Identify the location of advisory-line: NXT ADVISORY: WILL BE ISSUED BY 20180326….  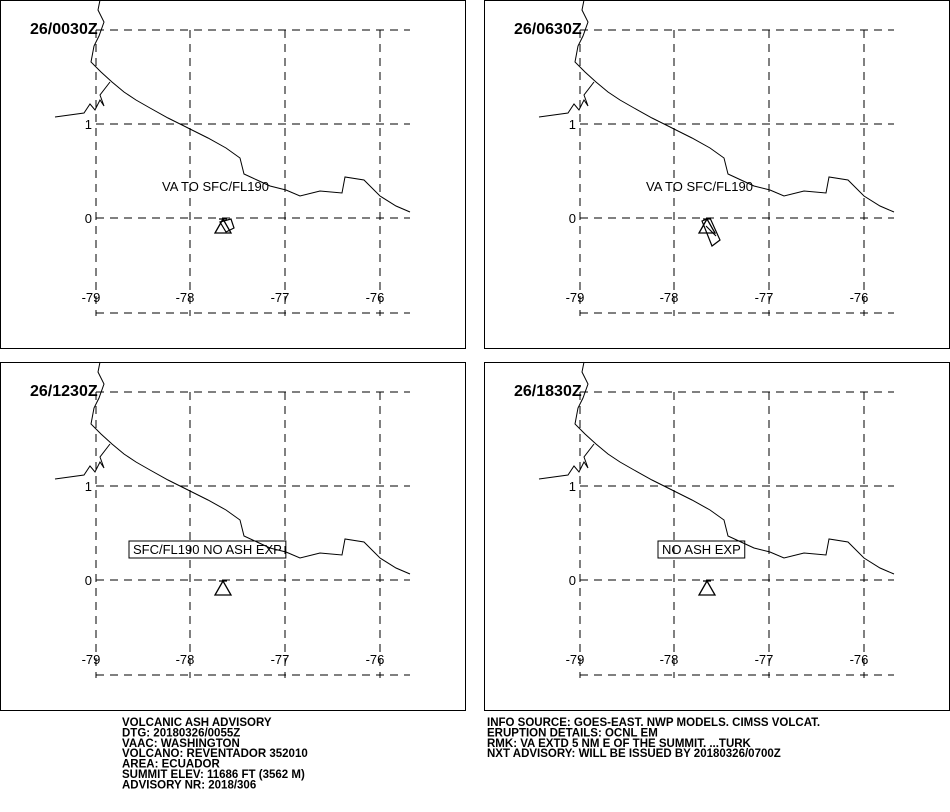
(634, 754).